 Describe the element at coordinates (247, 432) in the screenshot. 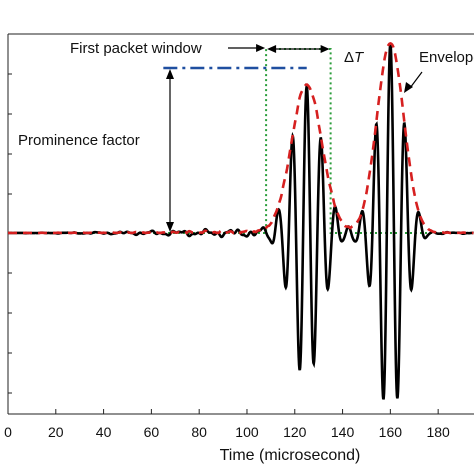

I see `x-tick-label: 100` at that location.